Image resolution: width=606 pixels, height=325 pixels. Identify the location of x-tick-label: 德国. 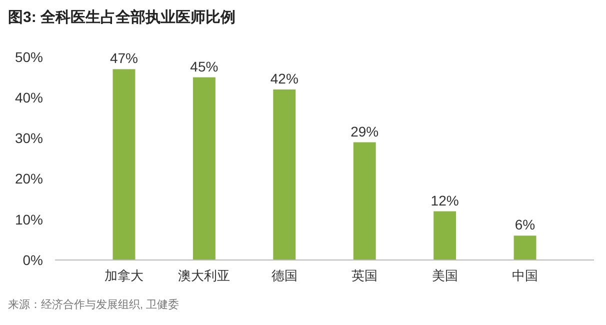
(284, 275).